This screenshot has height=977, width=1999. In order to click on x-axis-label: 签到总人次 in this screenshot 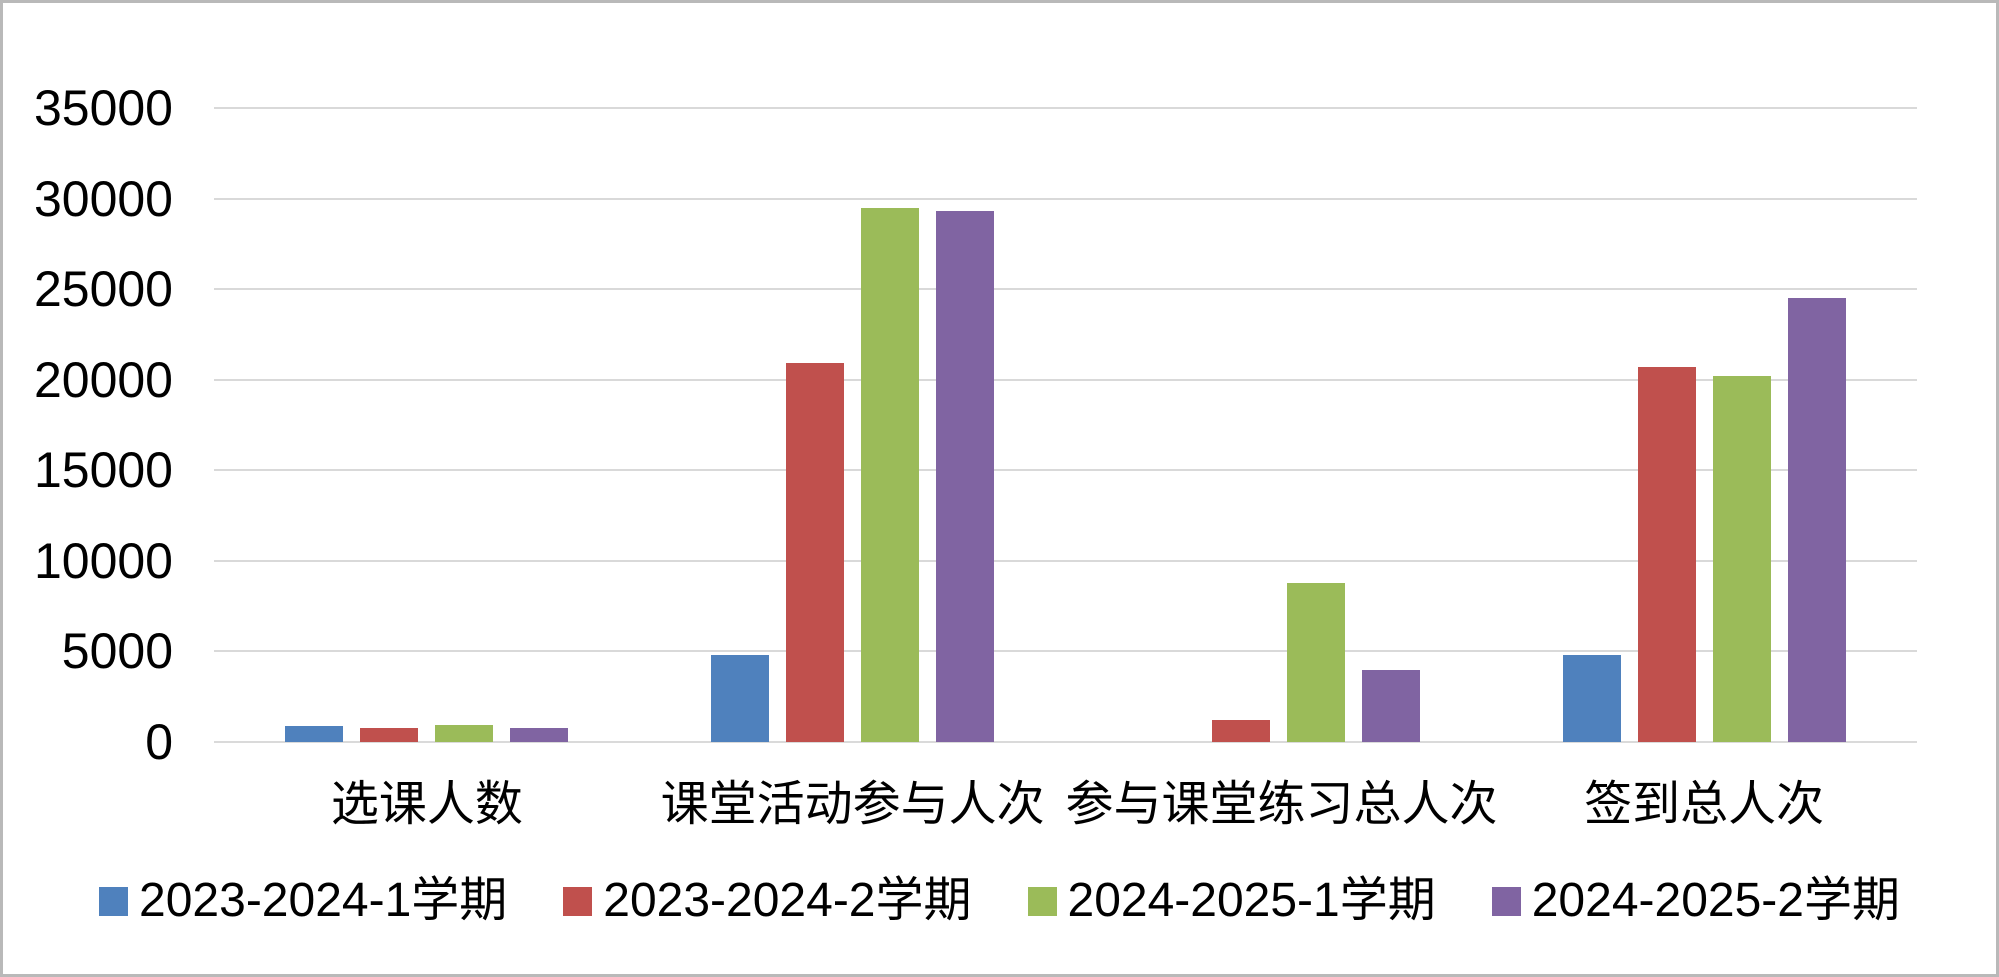, I will do `click(1704, 804)`.